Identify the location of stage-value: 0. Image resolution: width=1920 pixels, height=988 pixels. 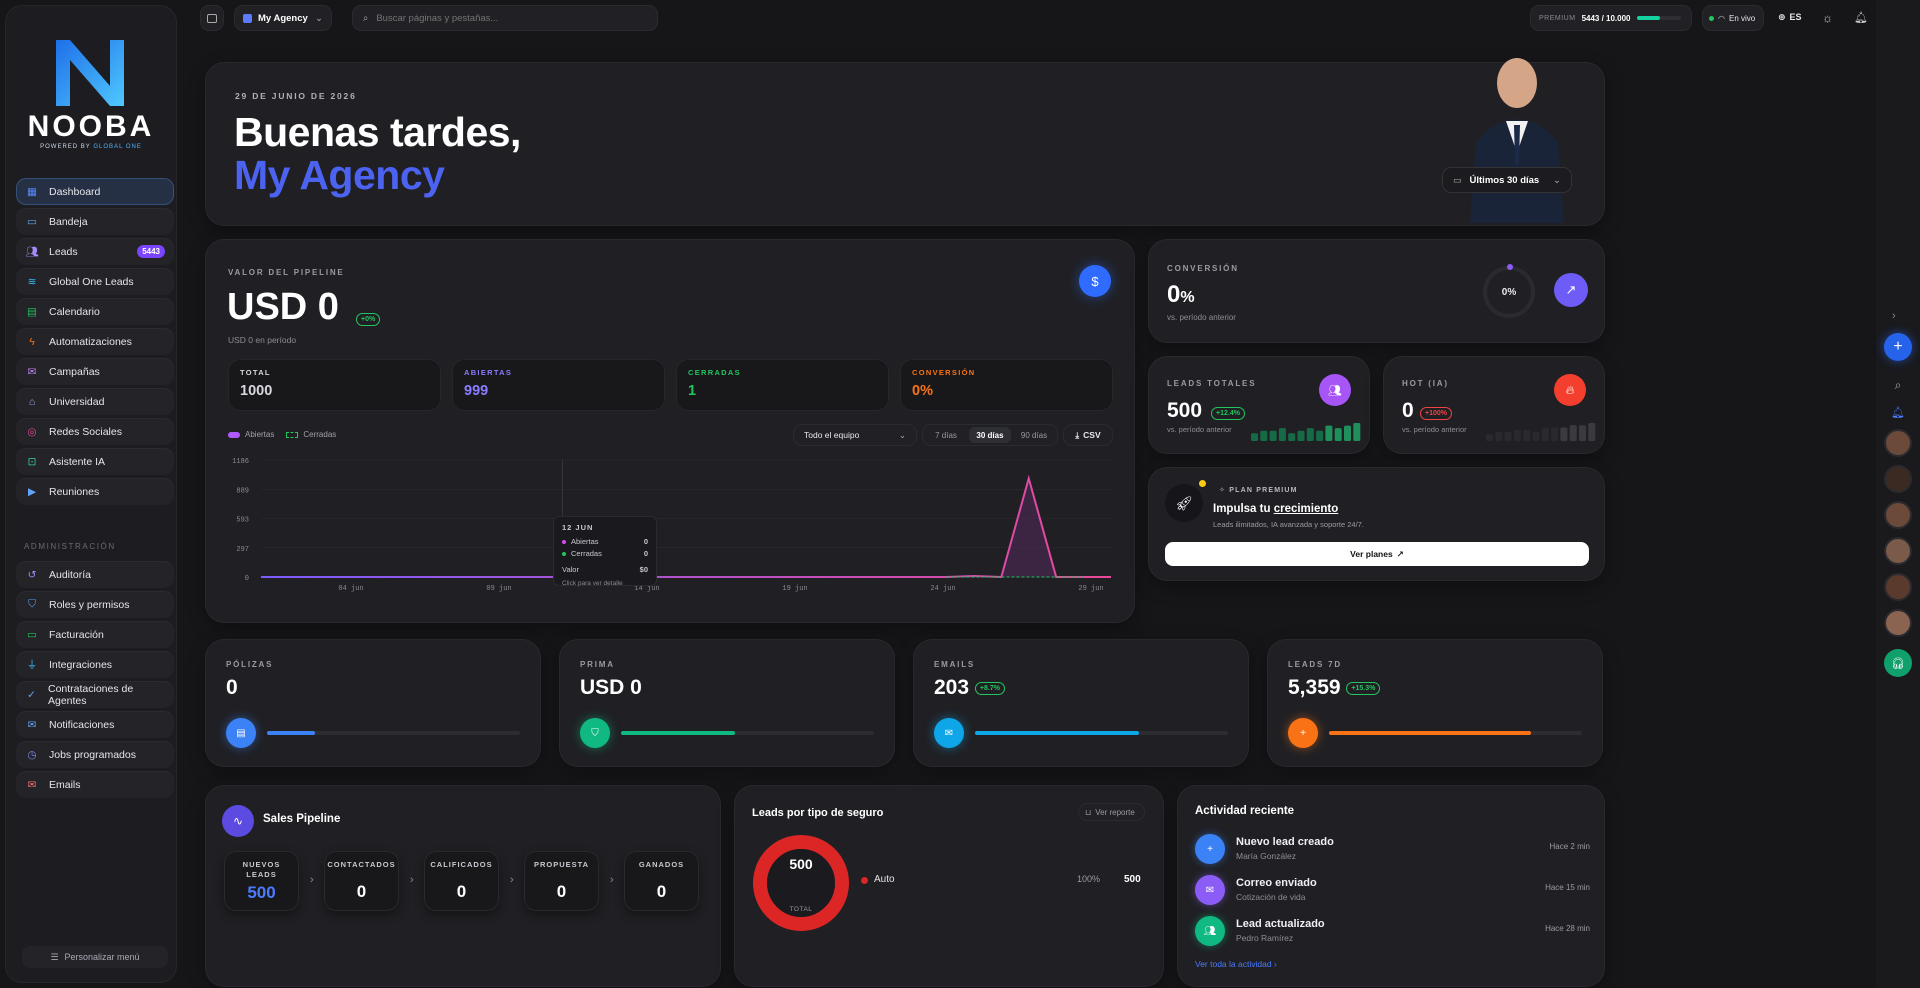
(461, 891).